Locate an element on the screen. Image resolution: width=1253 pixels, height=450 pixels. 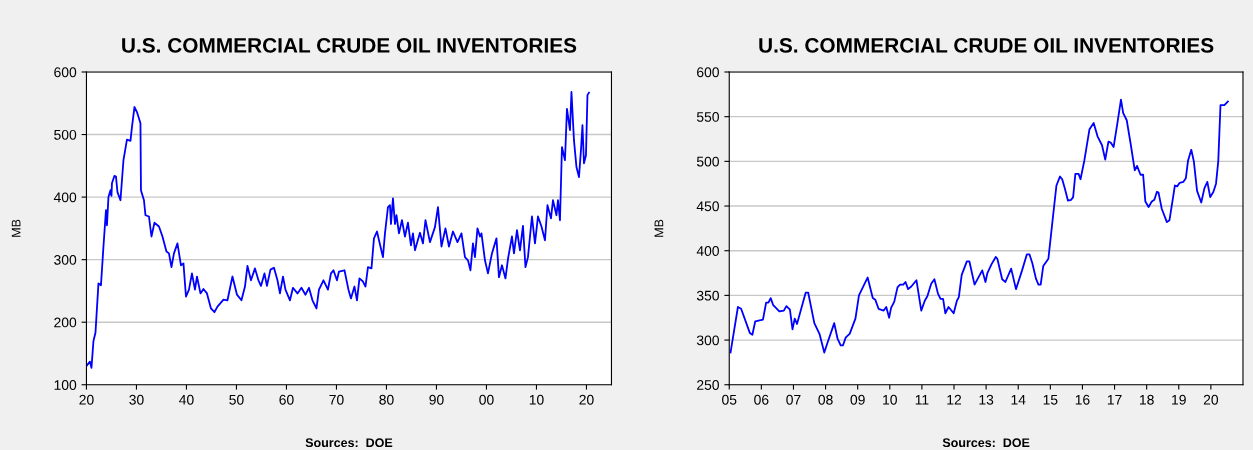
x-tick-label: 30 is located at coordinates (136, 399).